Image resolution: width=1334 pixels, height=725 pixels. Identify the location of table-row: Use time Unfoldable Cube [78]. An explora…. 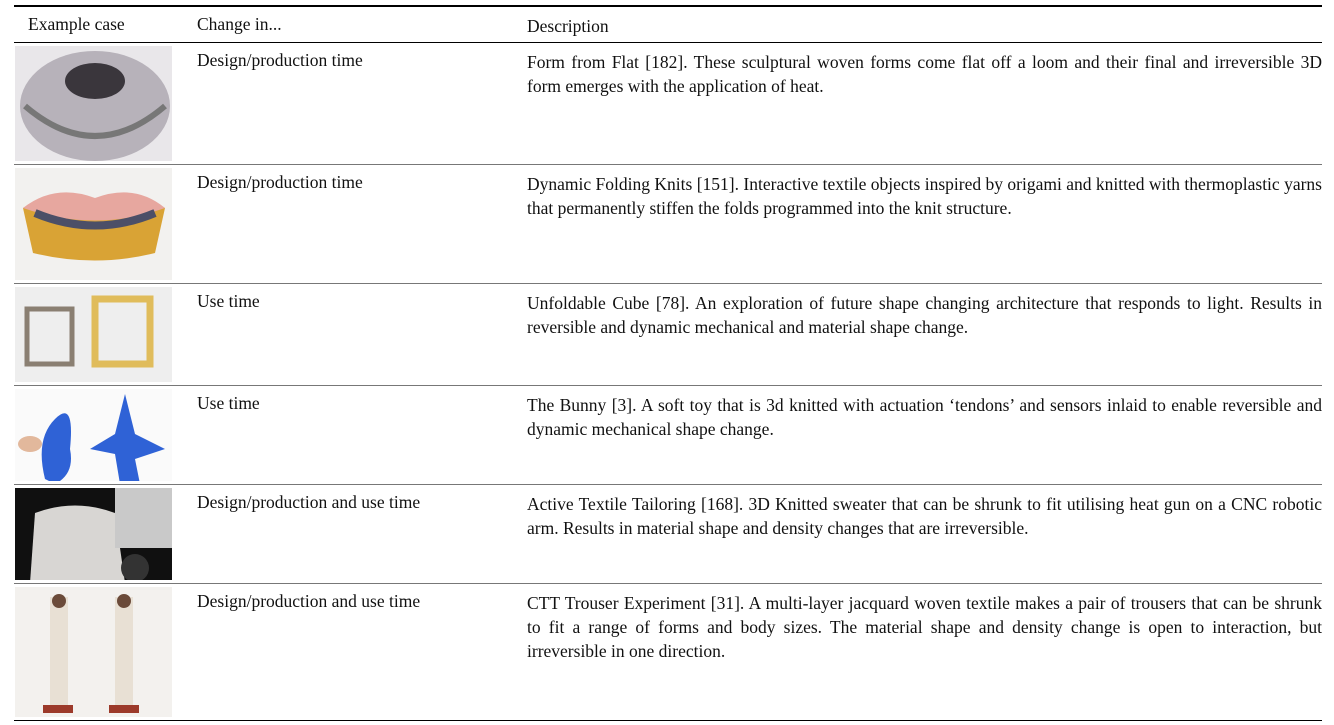
(668, 335).